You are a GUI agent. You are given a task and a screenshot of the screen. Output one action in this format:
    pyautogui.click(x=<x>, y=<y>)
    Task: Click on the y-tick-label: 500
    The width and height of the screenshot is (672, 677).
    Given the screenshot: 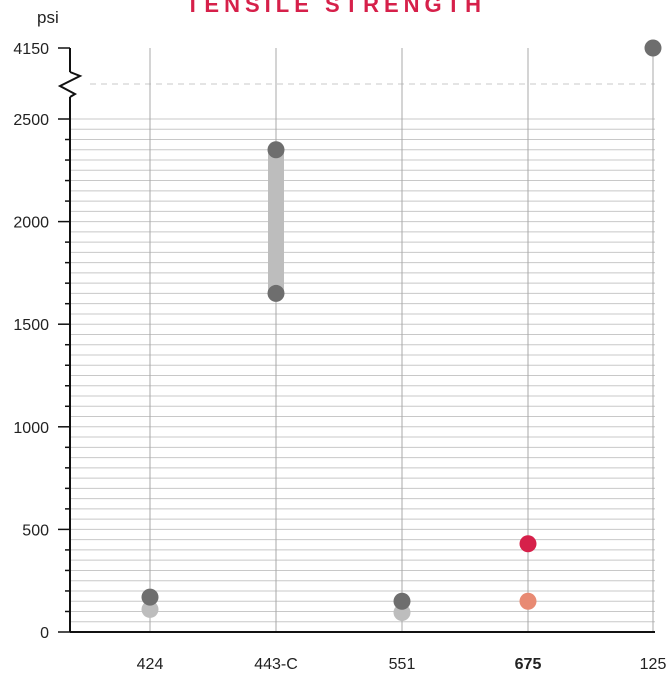 What is the action you would take?
    pyautogui.click(x=35, y=530)
    